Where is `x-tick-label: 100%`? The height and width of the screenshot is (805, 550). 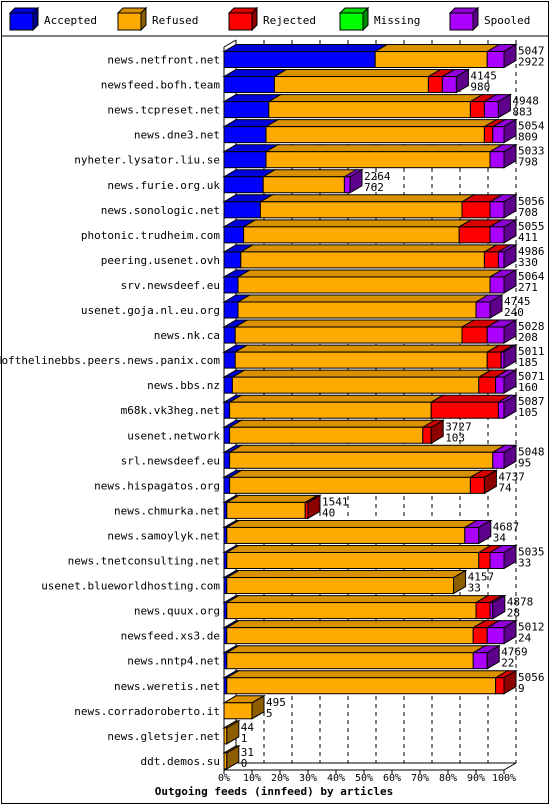 x-tick-label: 100% is located at coordinates (504, 778).